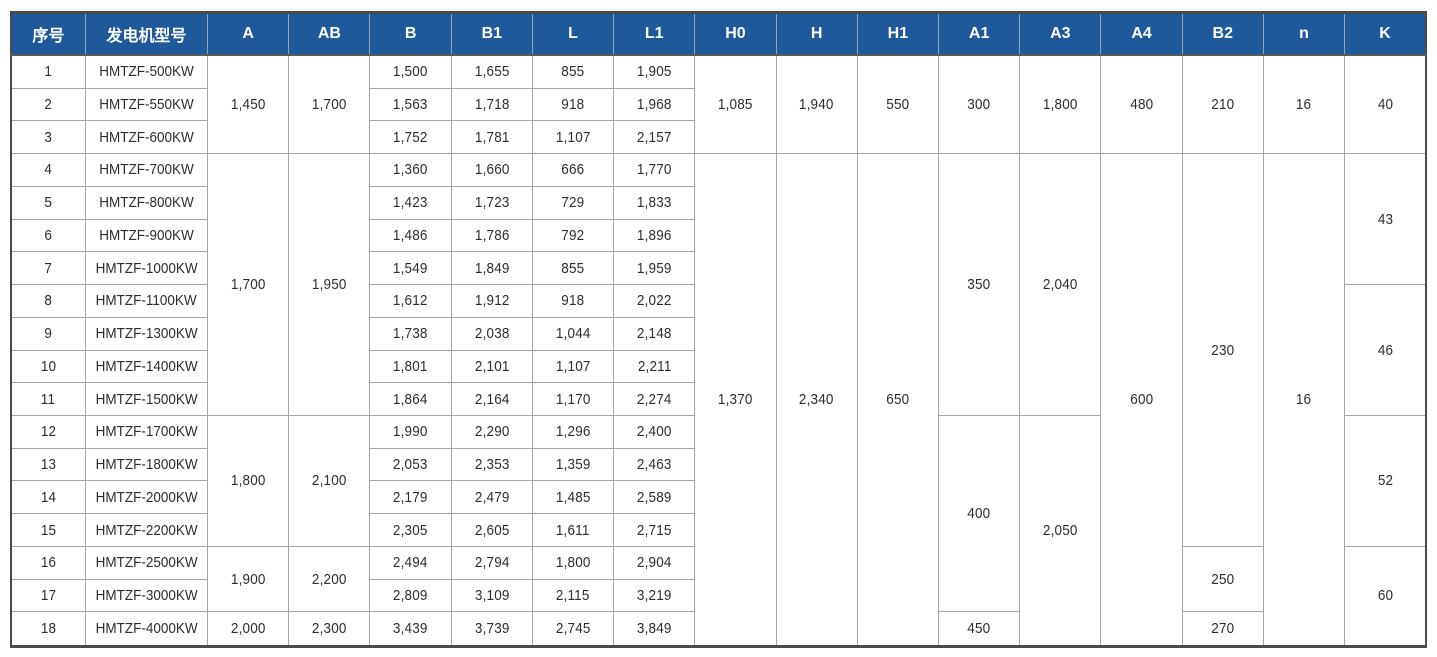 Image resolution: width=1437 pixels, height=657 pixels. I want to click on cell-value: 12, so click(48, 432).